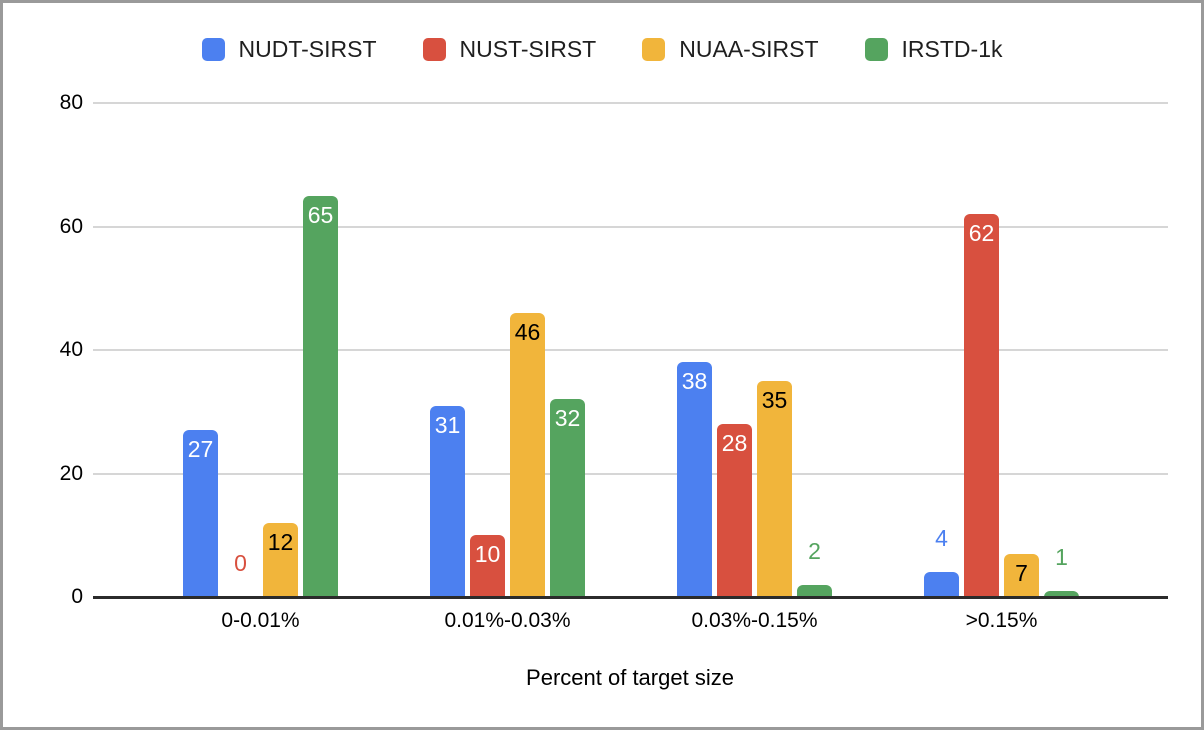  Describe the element at coordinates (527, 455) in the screenshot. I see `bar-nuaa-sirst-0.01%-0.03%: 46` at that location.